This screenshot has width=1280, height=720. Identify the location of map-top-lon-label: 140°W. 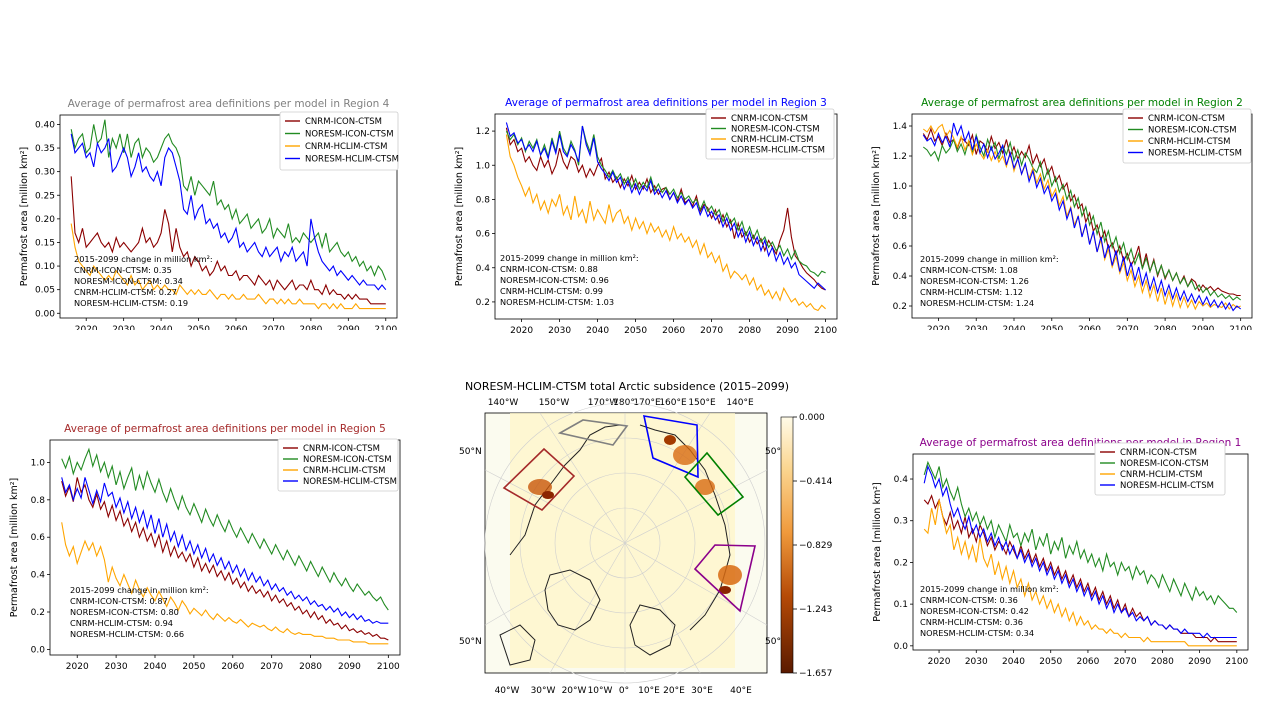
(503, 403).